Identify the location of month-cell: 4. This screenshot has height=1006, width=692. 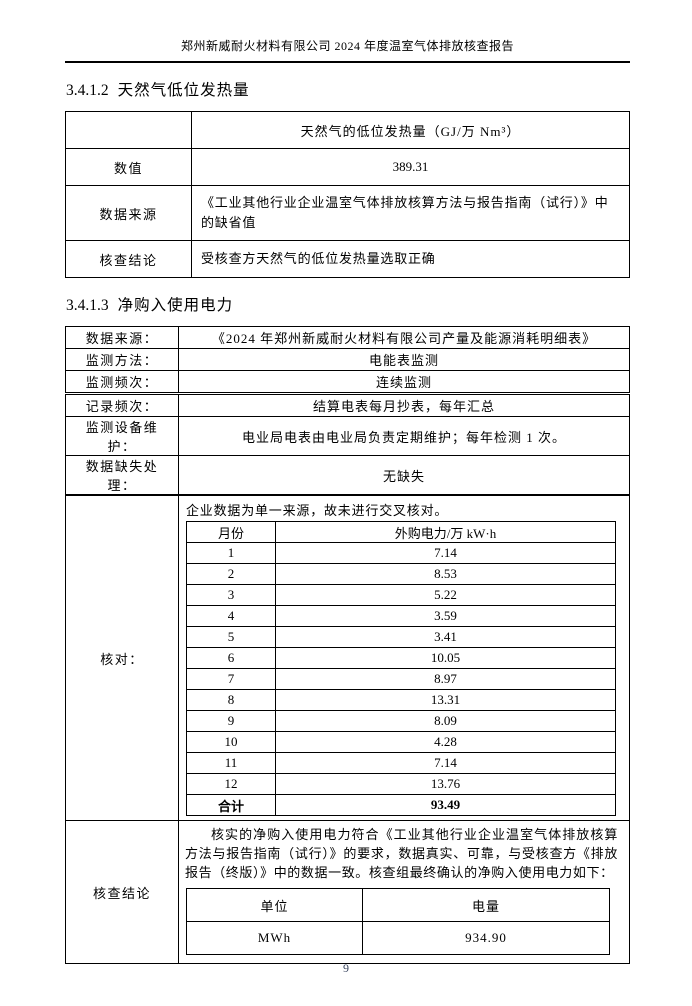
(231, 616).